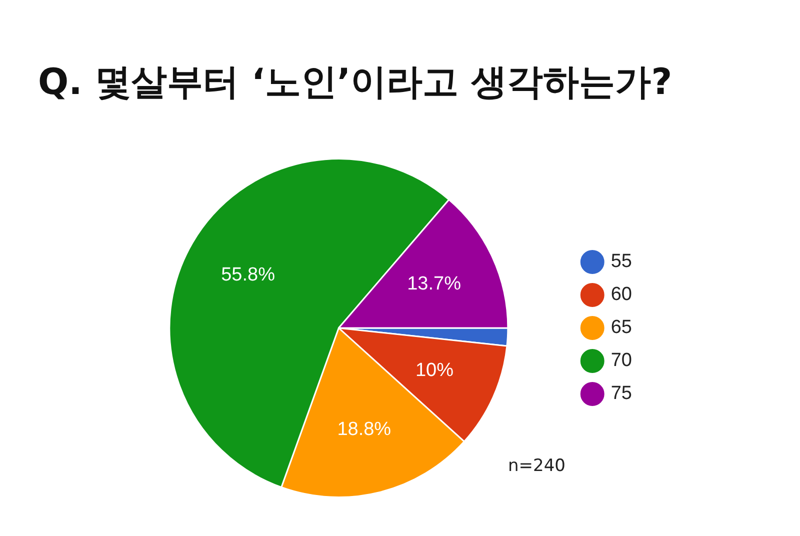 The image size is (800, 536). Describe the element at coordinates (621, 393) in the screenshot. I see `legend-label: 75` at that location.